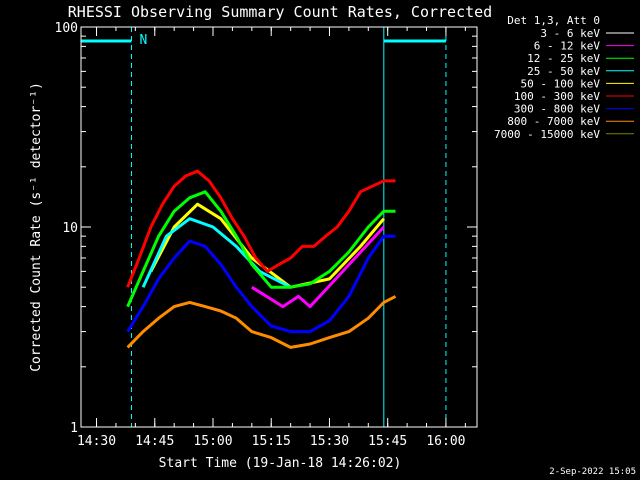 This screenshot has width=640, height=480. Describe the element at coordinates (567, 46) in the screenshot. I see `legend-label: 6 - 12 keV` at that location.